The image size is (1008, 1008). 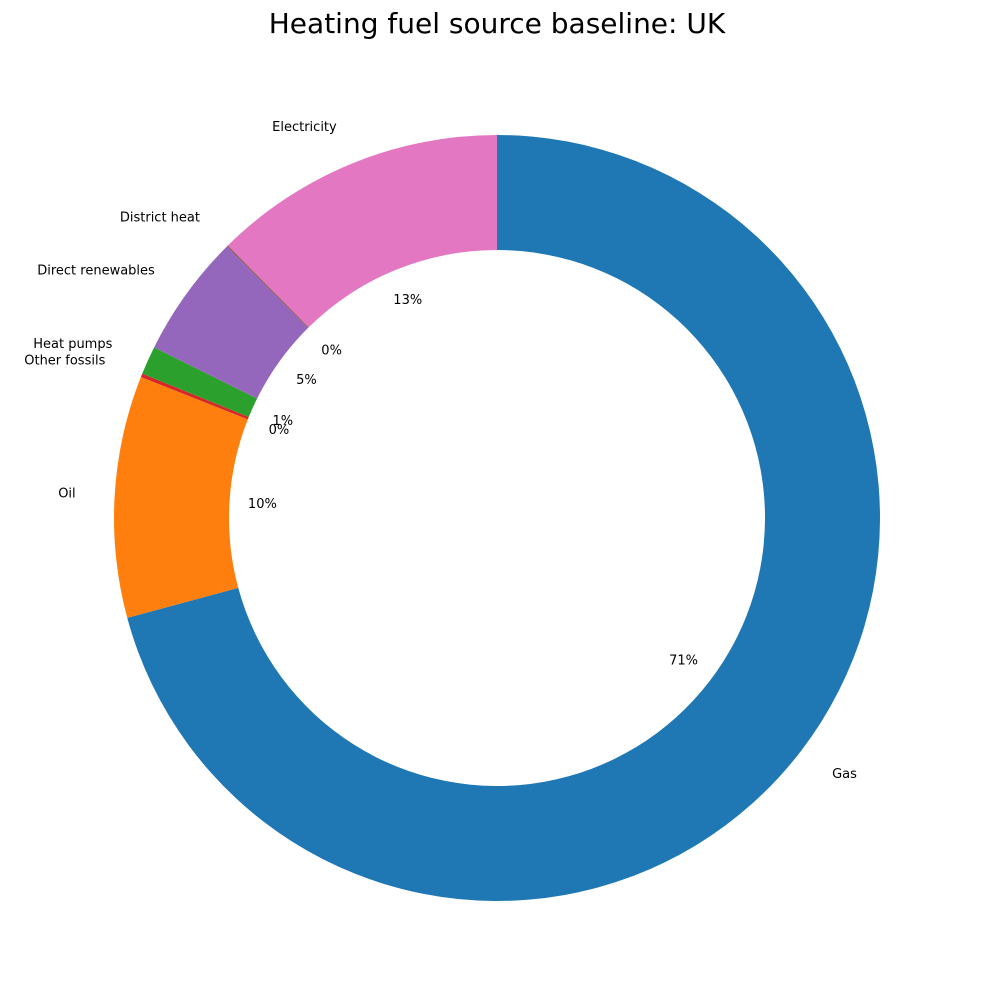 What do you see at coordinates (362, 231) in the screenshot?
I see `slice-electricity` at bounding box center [362, 231].